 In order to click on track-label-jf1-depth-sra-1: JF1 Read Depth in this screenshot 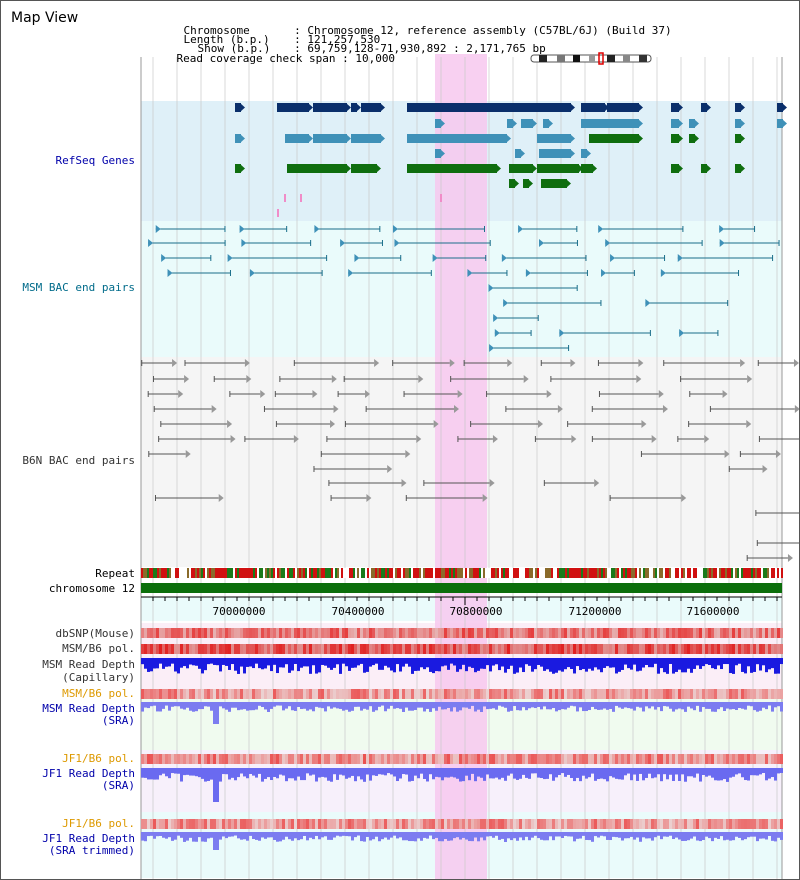, I will do `click(88, 773)`.